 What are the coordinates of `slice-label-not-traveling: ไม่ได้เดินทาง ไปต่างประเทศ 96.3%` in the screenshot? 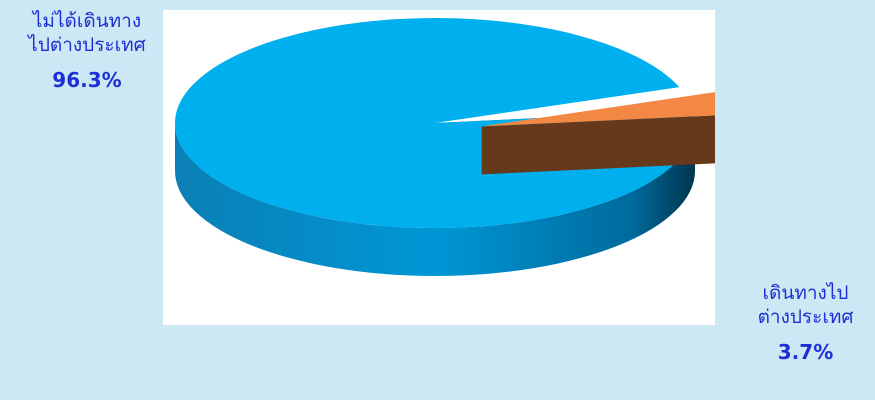 It's located at (87, 51).